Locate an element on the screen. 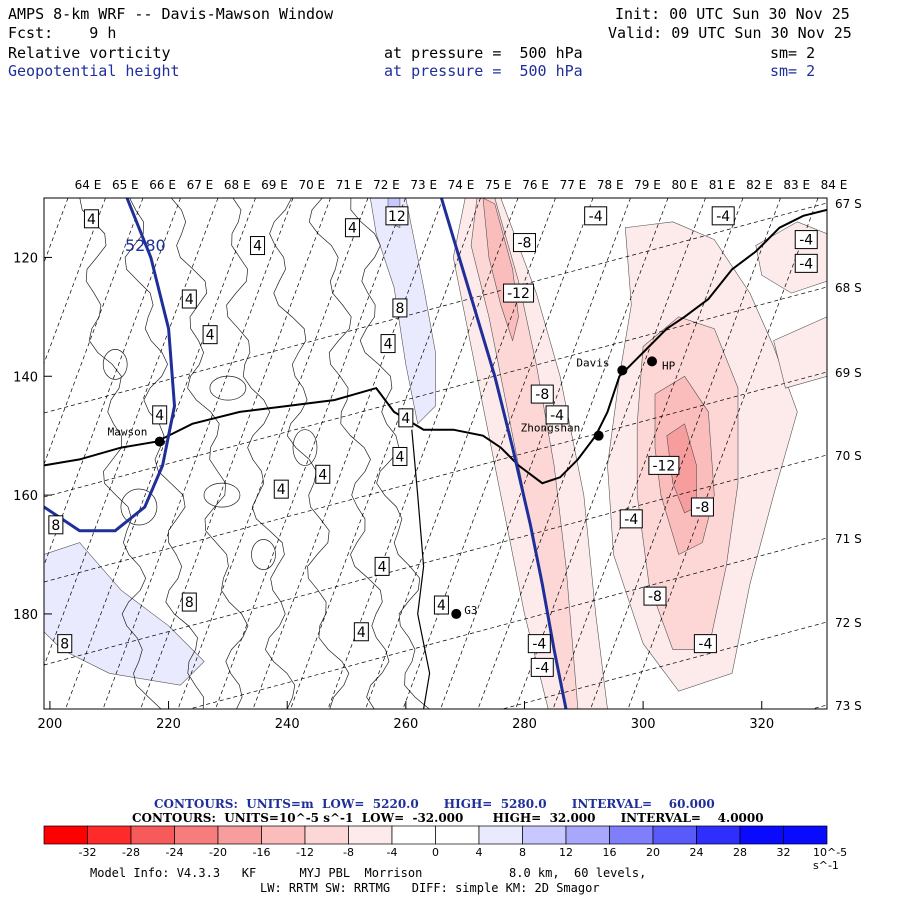  colorbar-label-2: -24 is located at coordinates (174, 852).